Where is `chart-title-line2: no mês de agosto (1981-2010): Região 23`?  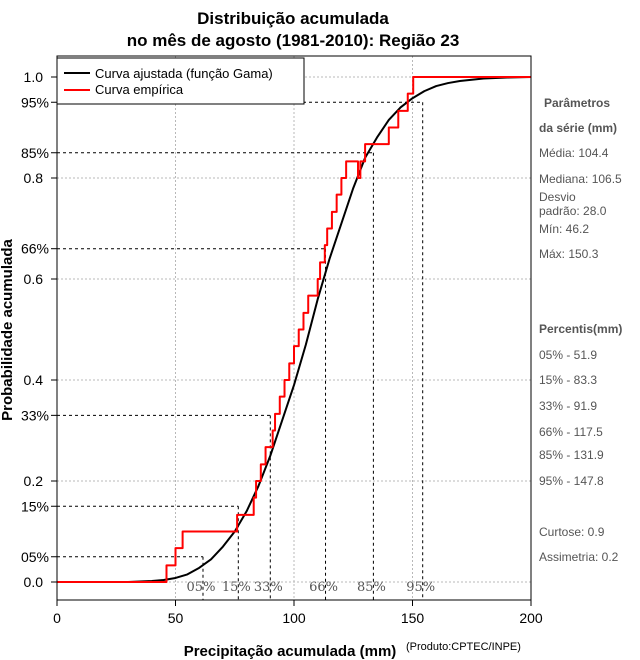
chart-title-line2: no mês de agosto (1981-2010): Região 23 is located at coordinates (293, 40).